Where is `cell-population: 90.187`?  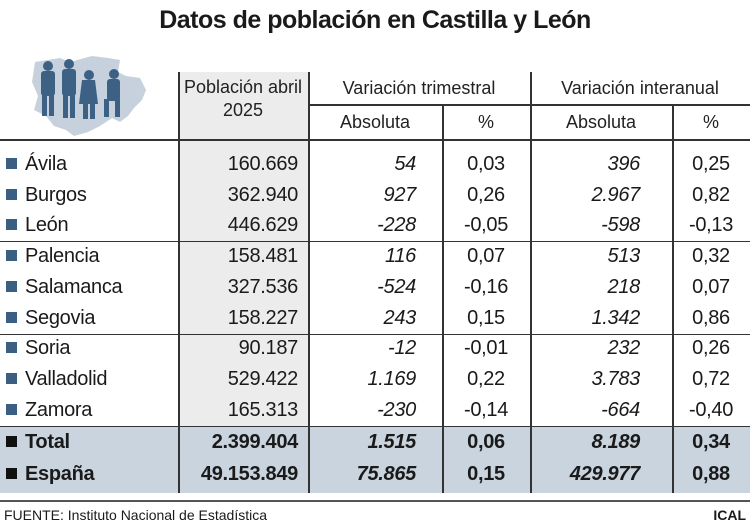 cell-population: 90.187 is located at coordinates (238, 348).